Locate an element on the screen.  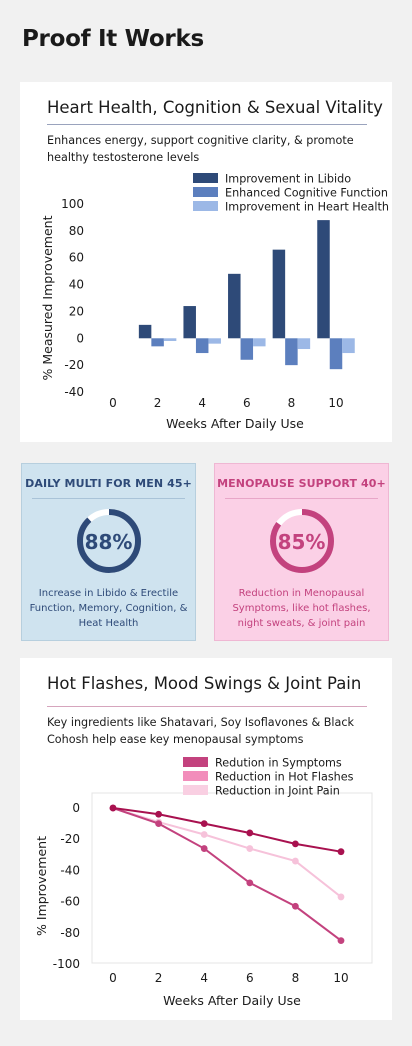
page-title: Proof It Works is located at coordinates (113, 39).